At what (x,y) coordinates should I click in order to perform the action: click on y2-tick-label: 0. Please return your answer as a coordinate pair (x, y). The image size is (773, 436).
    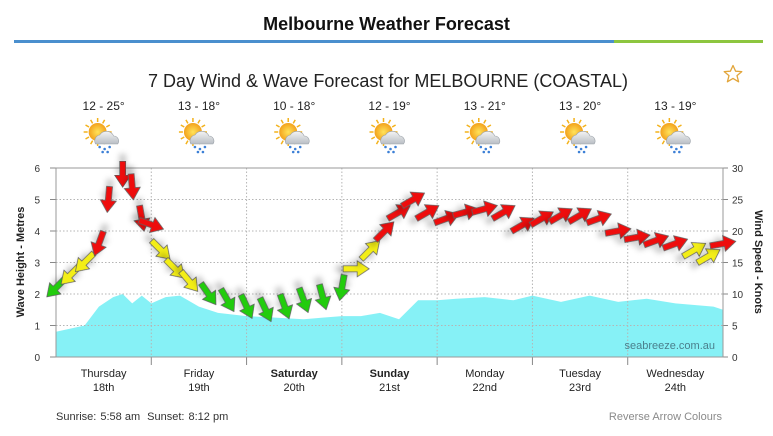
    Looking at the image, I should click on (735, 358).